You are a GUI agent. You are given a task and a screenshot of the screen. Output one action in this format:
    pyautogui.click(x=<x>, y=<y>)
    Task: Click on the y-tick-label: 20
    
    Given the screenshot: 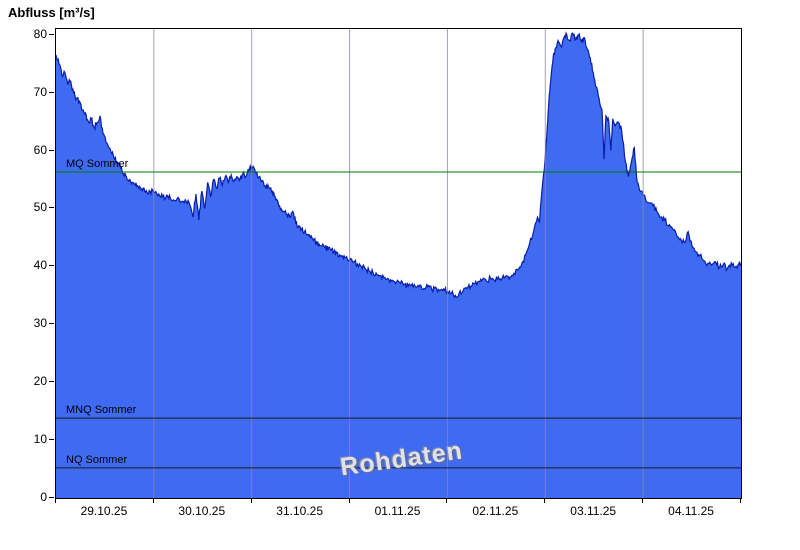 What is the action you would take?
    pyautogui.click(x=40, y=381)
    